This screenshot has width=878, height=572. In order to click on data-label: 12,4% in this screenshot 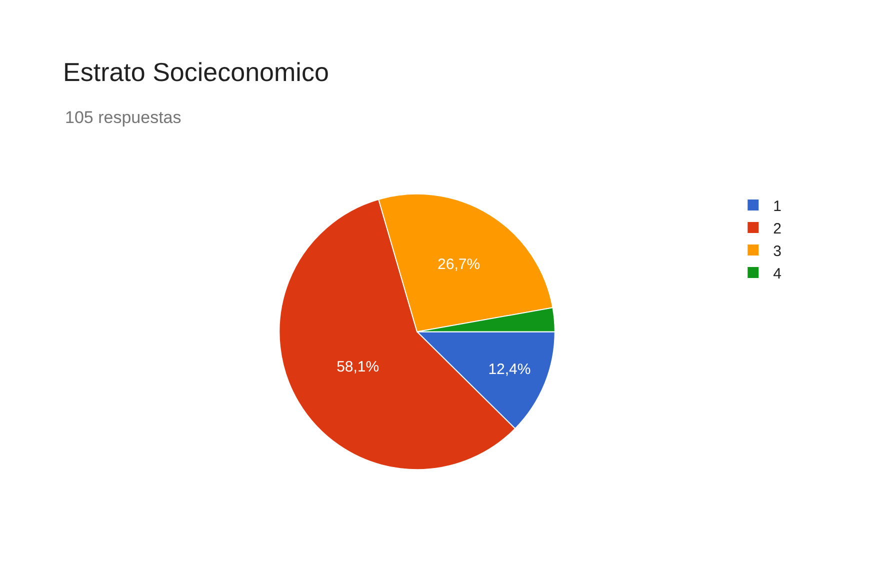, I will do `click(509, 369)`.